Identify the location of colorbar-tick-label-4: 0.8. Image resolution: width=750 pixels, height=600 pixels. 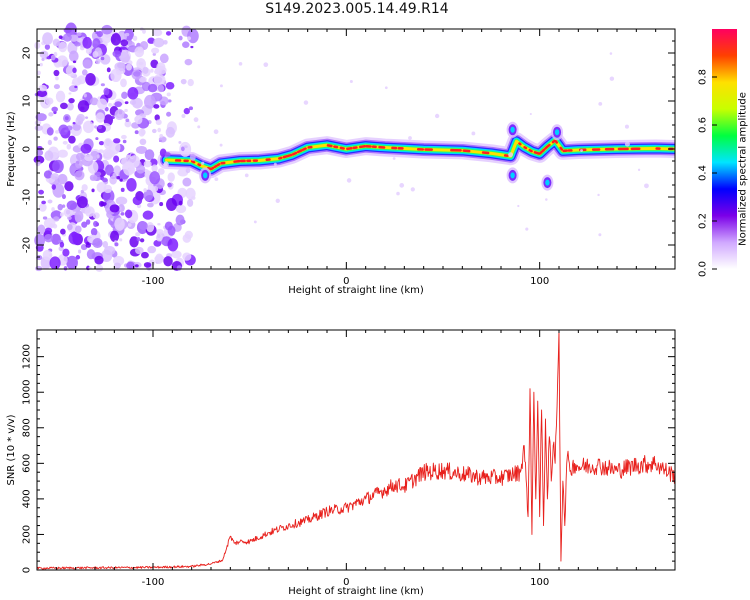
(703, 77).